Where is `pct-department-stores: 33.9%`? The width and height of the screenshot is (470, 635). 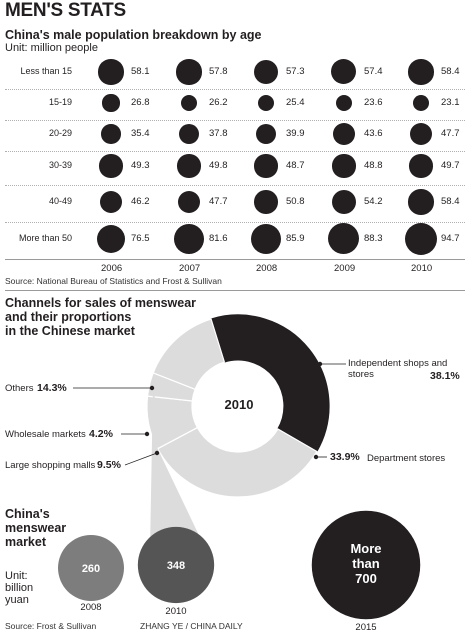
pct-department-stores: 33.9% is located at coordinates (345, 457).